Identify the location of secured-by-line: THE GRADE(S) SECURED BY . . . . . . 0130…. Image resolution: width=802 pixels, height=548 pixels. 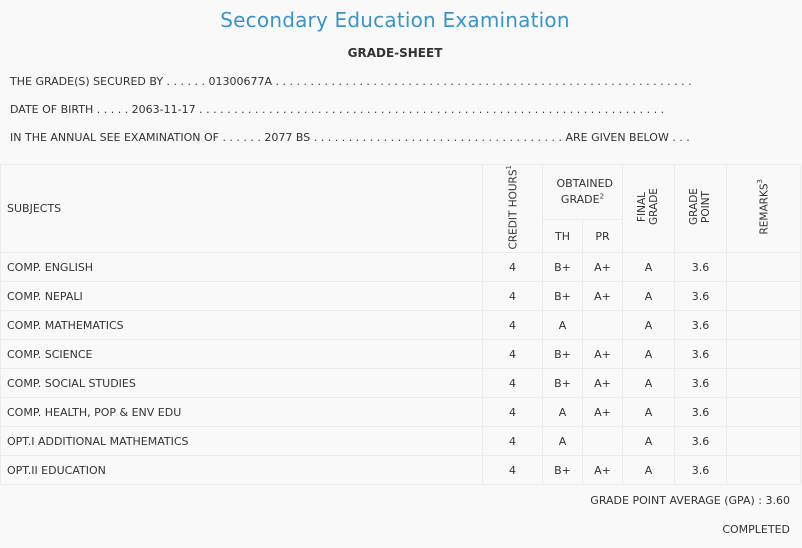
(351, 81).